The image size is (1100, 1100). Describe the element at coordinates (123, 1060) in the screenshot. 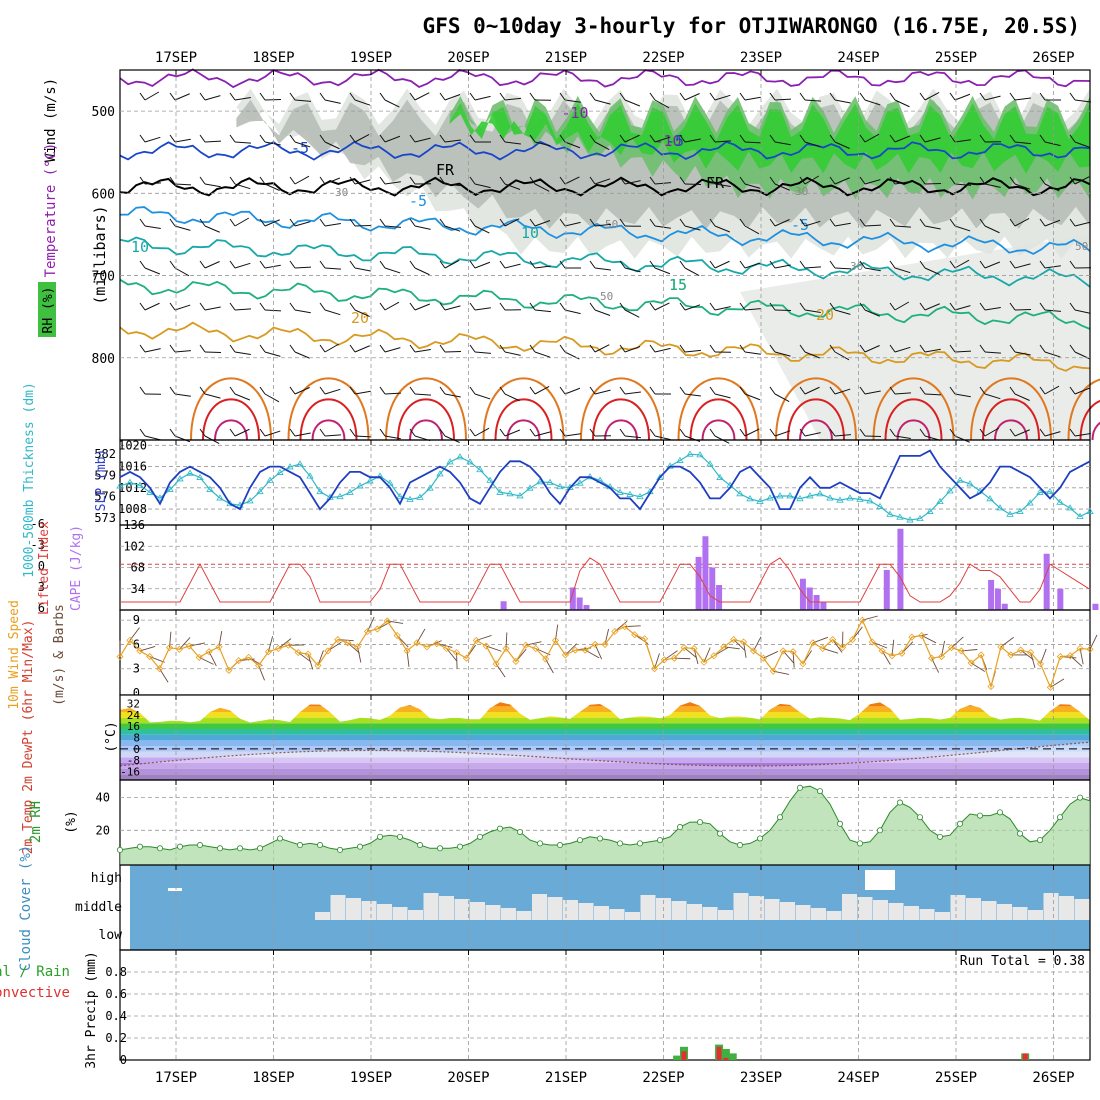

I see `precip-tick-label: 0` at that location.